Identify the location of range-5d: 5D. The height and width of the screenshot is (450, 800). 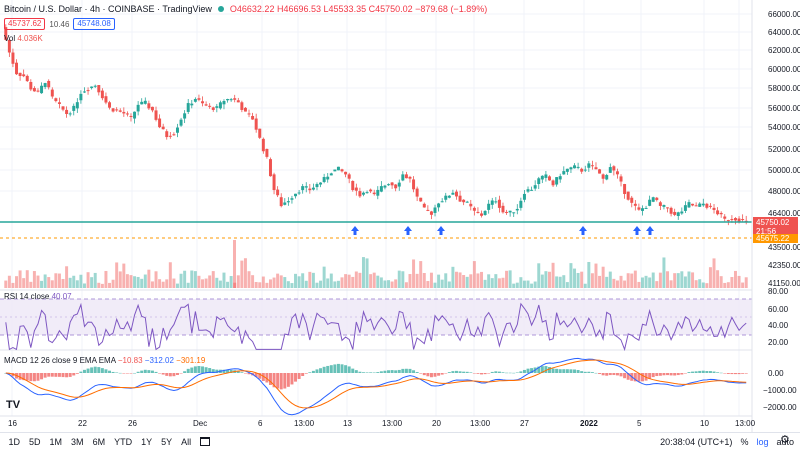
(35, 441).